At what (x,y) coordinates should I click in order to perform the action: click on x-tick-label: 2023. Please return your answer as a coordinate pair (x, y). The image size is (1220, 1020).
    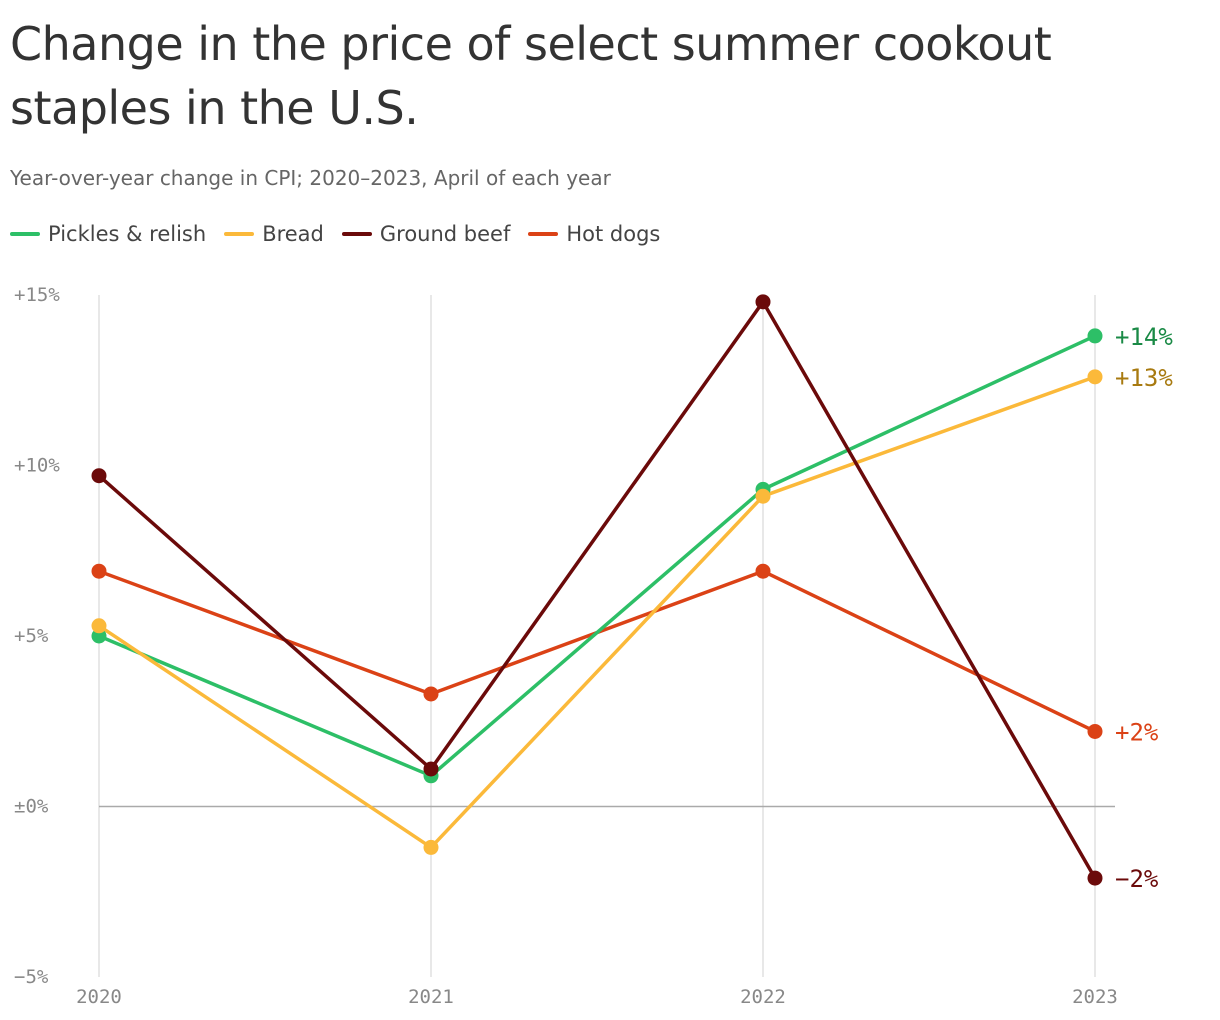
    Looking at the image, I should click on (1095, 997).